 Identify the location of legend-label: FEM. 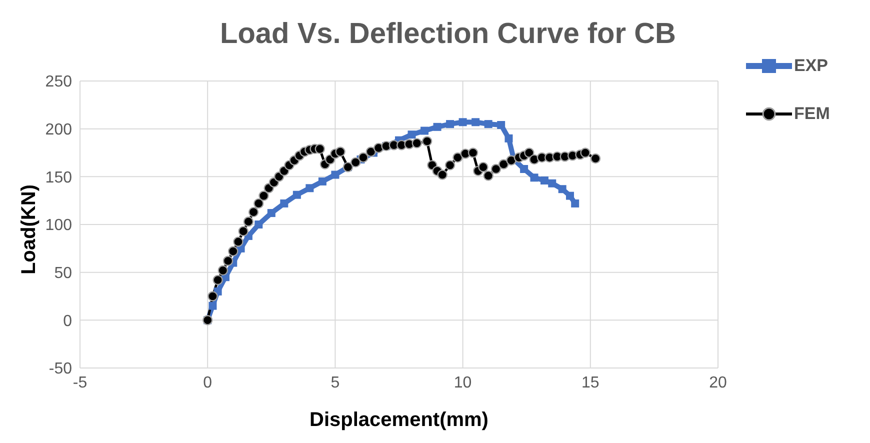
(812, 114).